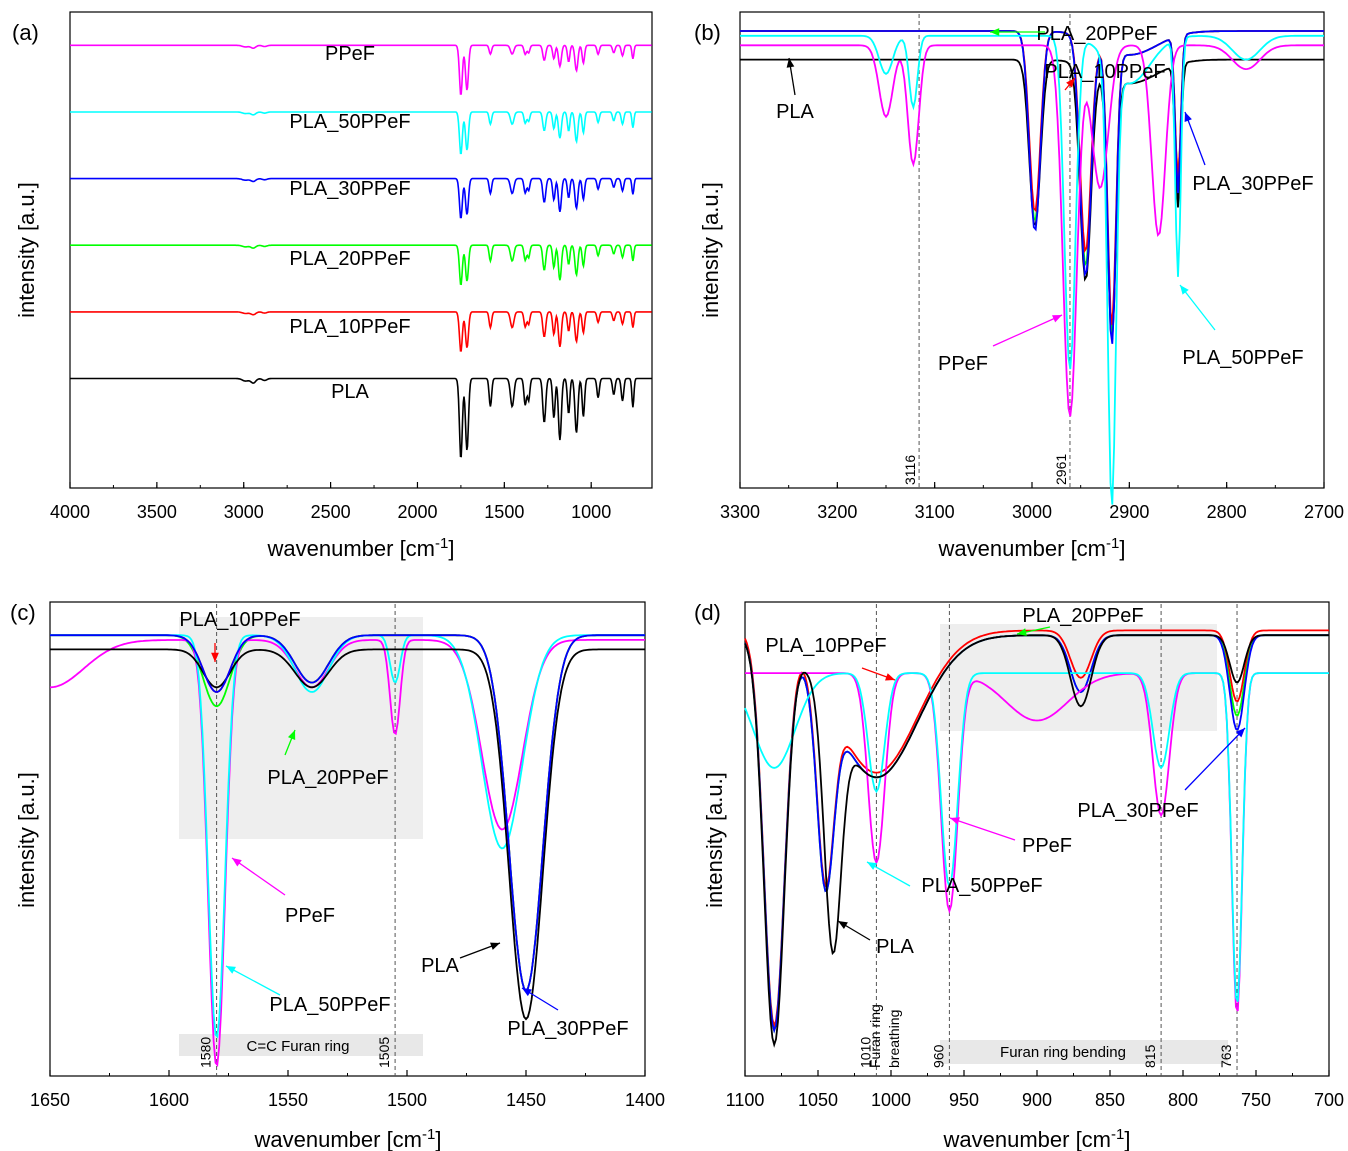 The width and height of the screenshot is (1348, 1151). What do you see at coordinates (361, 265) in the screenshot?
I see `series-line-PLA_20PPeF` at bounding box center [361, 265].